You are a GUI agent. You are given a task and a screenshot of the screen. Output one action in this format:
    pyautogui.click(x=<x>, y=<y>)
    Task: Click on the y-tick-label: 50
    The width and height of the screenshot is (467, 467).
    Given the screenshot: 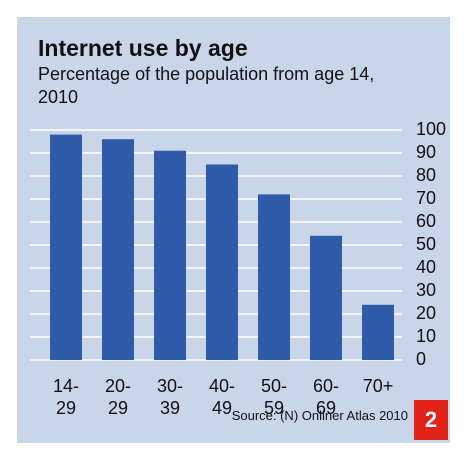 What is the action you would take?
    pyautogui.click(x=426, y=244)
    